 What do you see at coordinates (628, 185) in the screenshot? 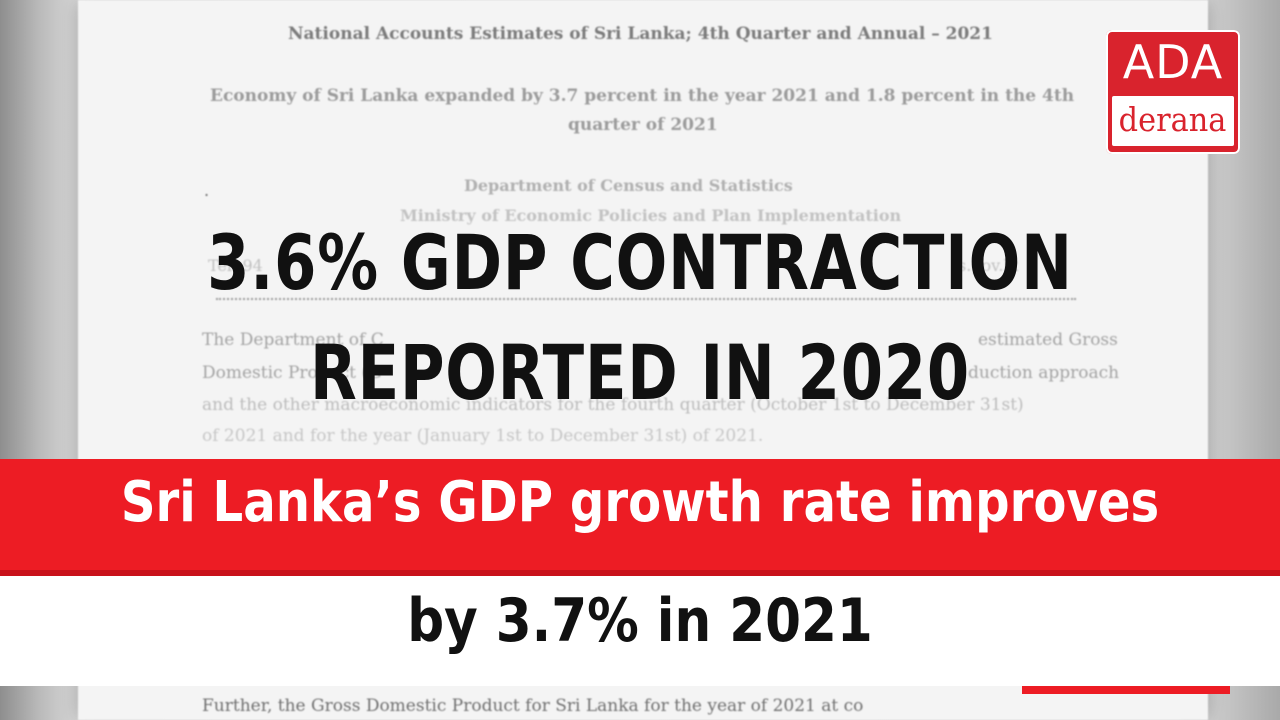
I see `document-department: Department of Census and Statistics` at bounding box center [628, 185].